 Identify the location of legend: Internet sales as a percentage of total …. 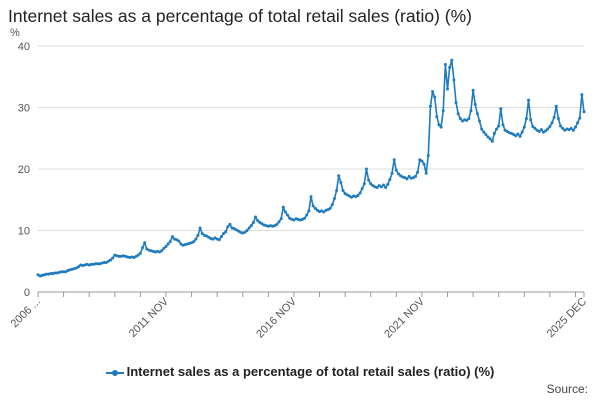
(300, 371).